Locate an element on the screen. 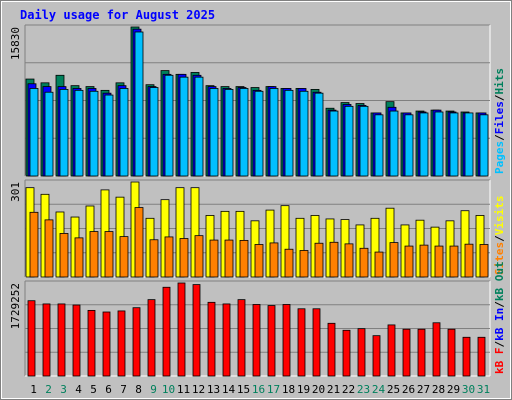 The height and width of the screenshot is (400, 512). x-tick-label-day-7: 7 is located at coordinates (123, 389).